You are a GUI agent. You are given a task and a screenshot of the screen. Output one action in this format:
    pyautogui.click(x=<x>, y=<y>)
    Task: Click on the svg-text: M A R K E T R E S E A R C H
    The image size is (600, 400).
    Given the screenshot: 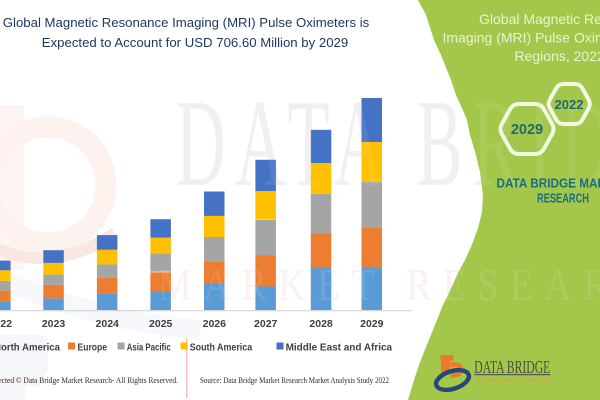 What is the action you would take?
    pyautogui.click(x=511, y=381)
    